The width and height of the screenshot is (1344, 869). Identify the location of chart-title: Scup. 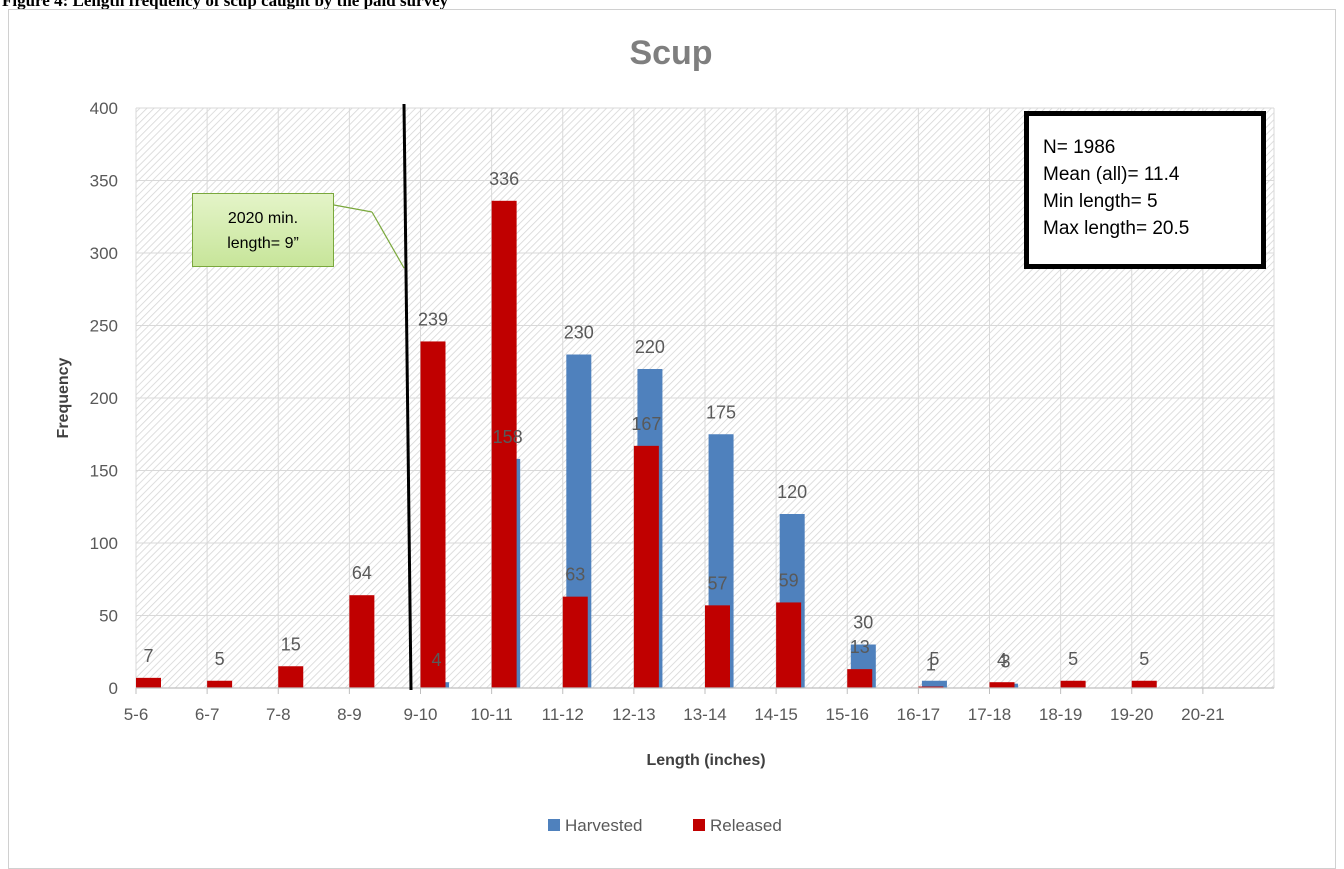
(670, 53).